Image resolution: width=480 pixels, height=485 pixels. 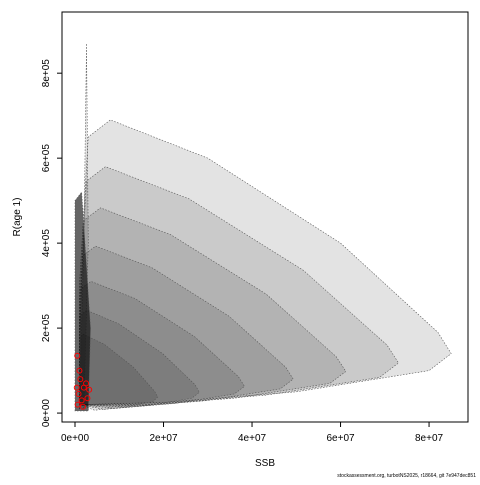 I want to click on x-tick-label: 2e+07, so click(x=163, y=438).